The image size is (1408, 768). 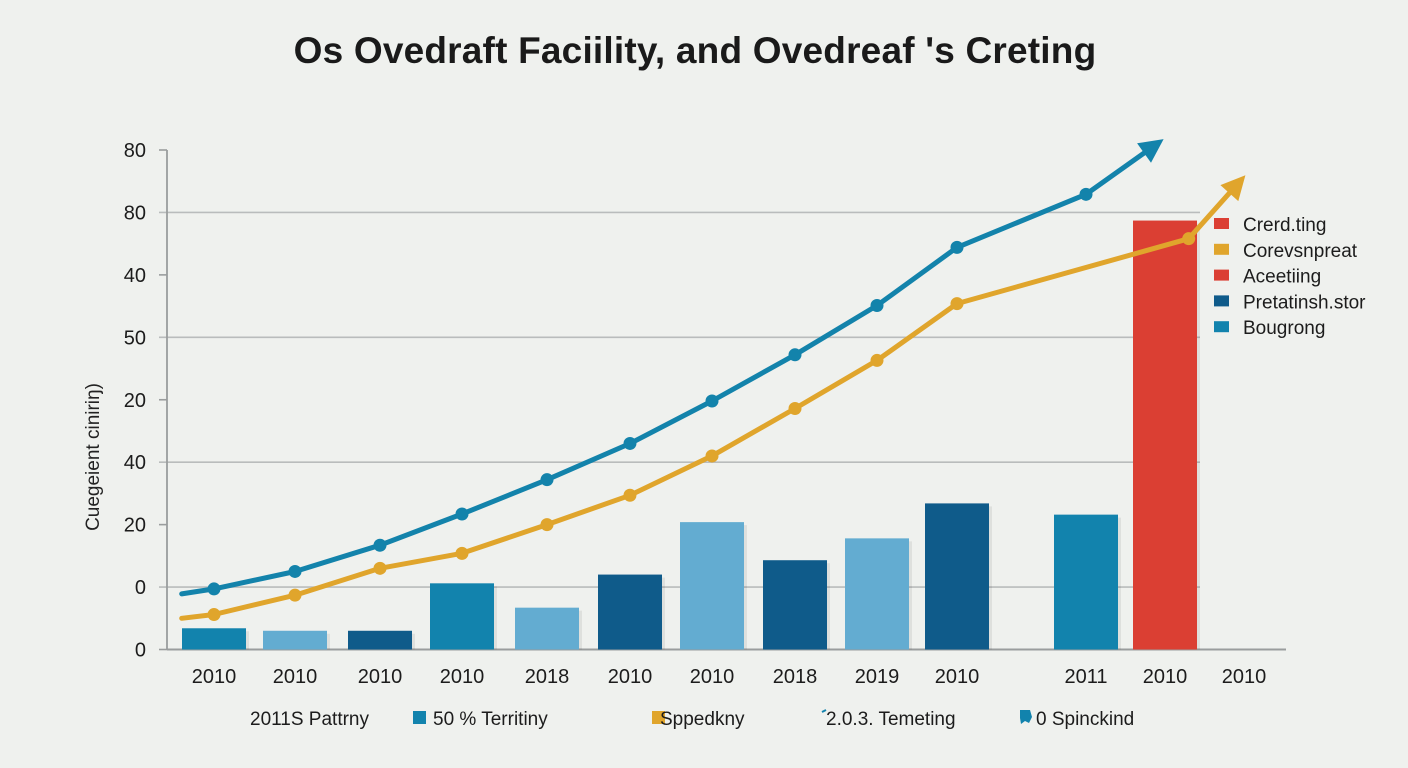 What do you see at coordinates (1085, 677) in the screenshot?
I see `x-tick-label: 2011` at bounding box center [1085, 677].